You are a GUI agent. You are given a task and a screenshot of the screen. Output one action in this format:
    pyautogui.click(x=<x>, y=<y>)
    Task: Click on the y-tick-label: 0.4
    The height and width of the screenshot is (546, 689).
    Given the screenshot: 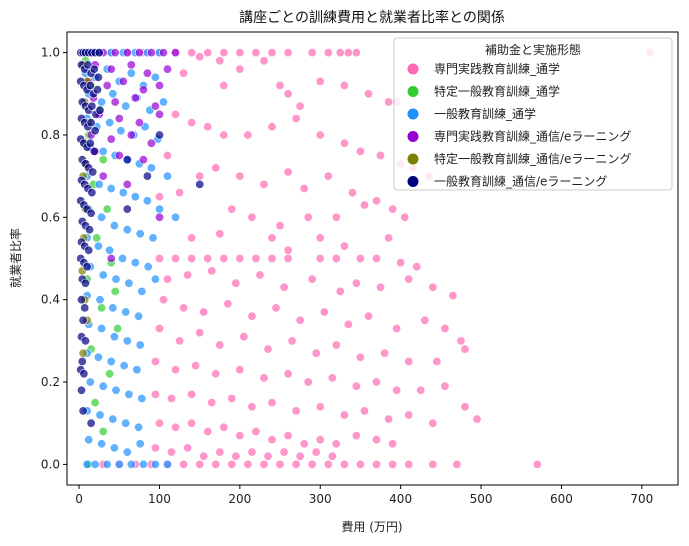 What is the action you would take?
    pyautogui.click(x=50, y=300)
    